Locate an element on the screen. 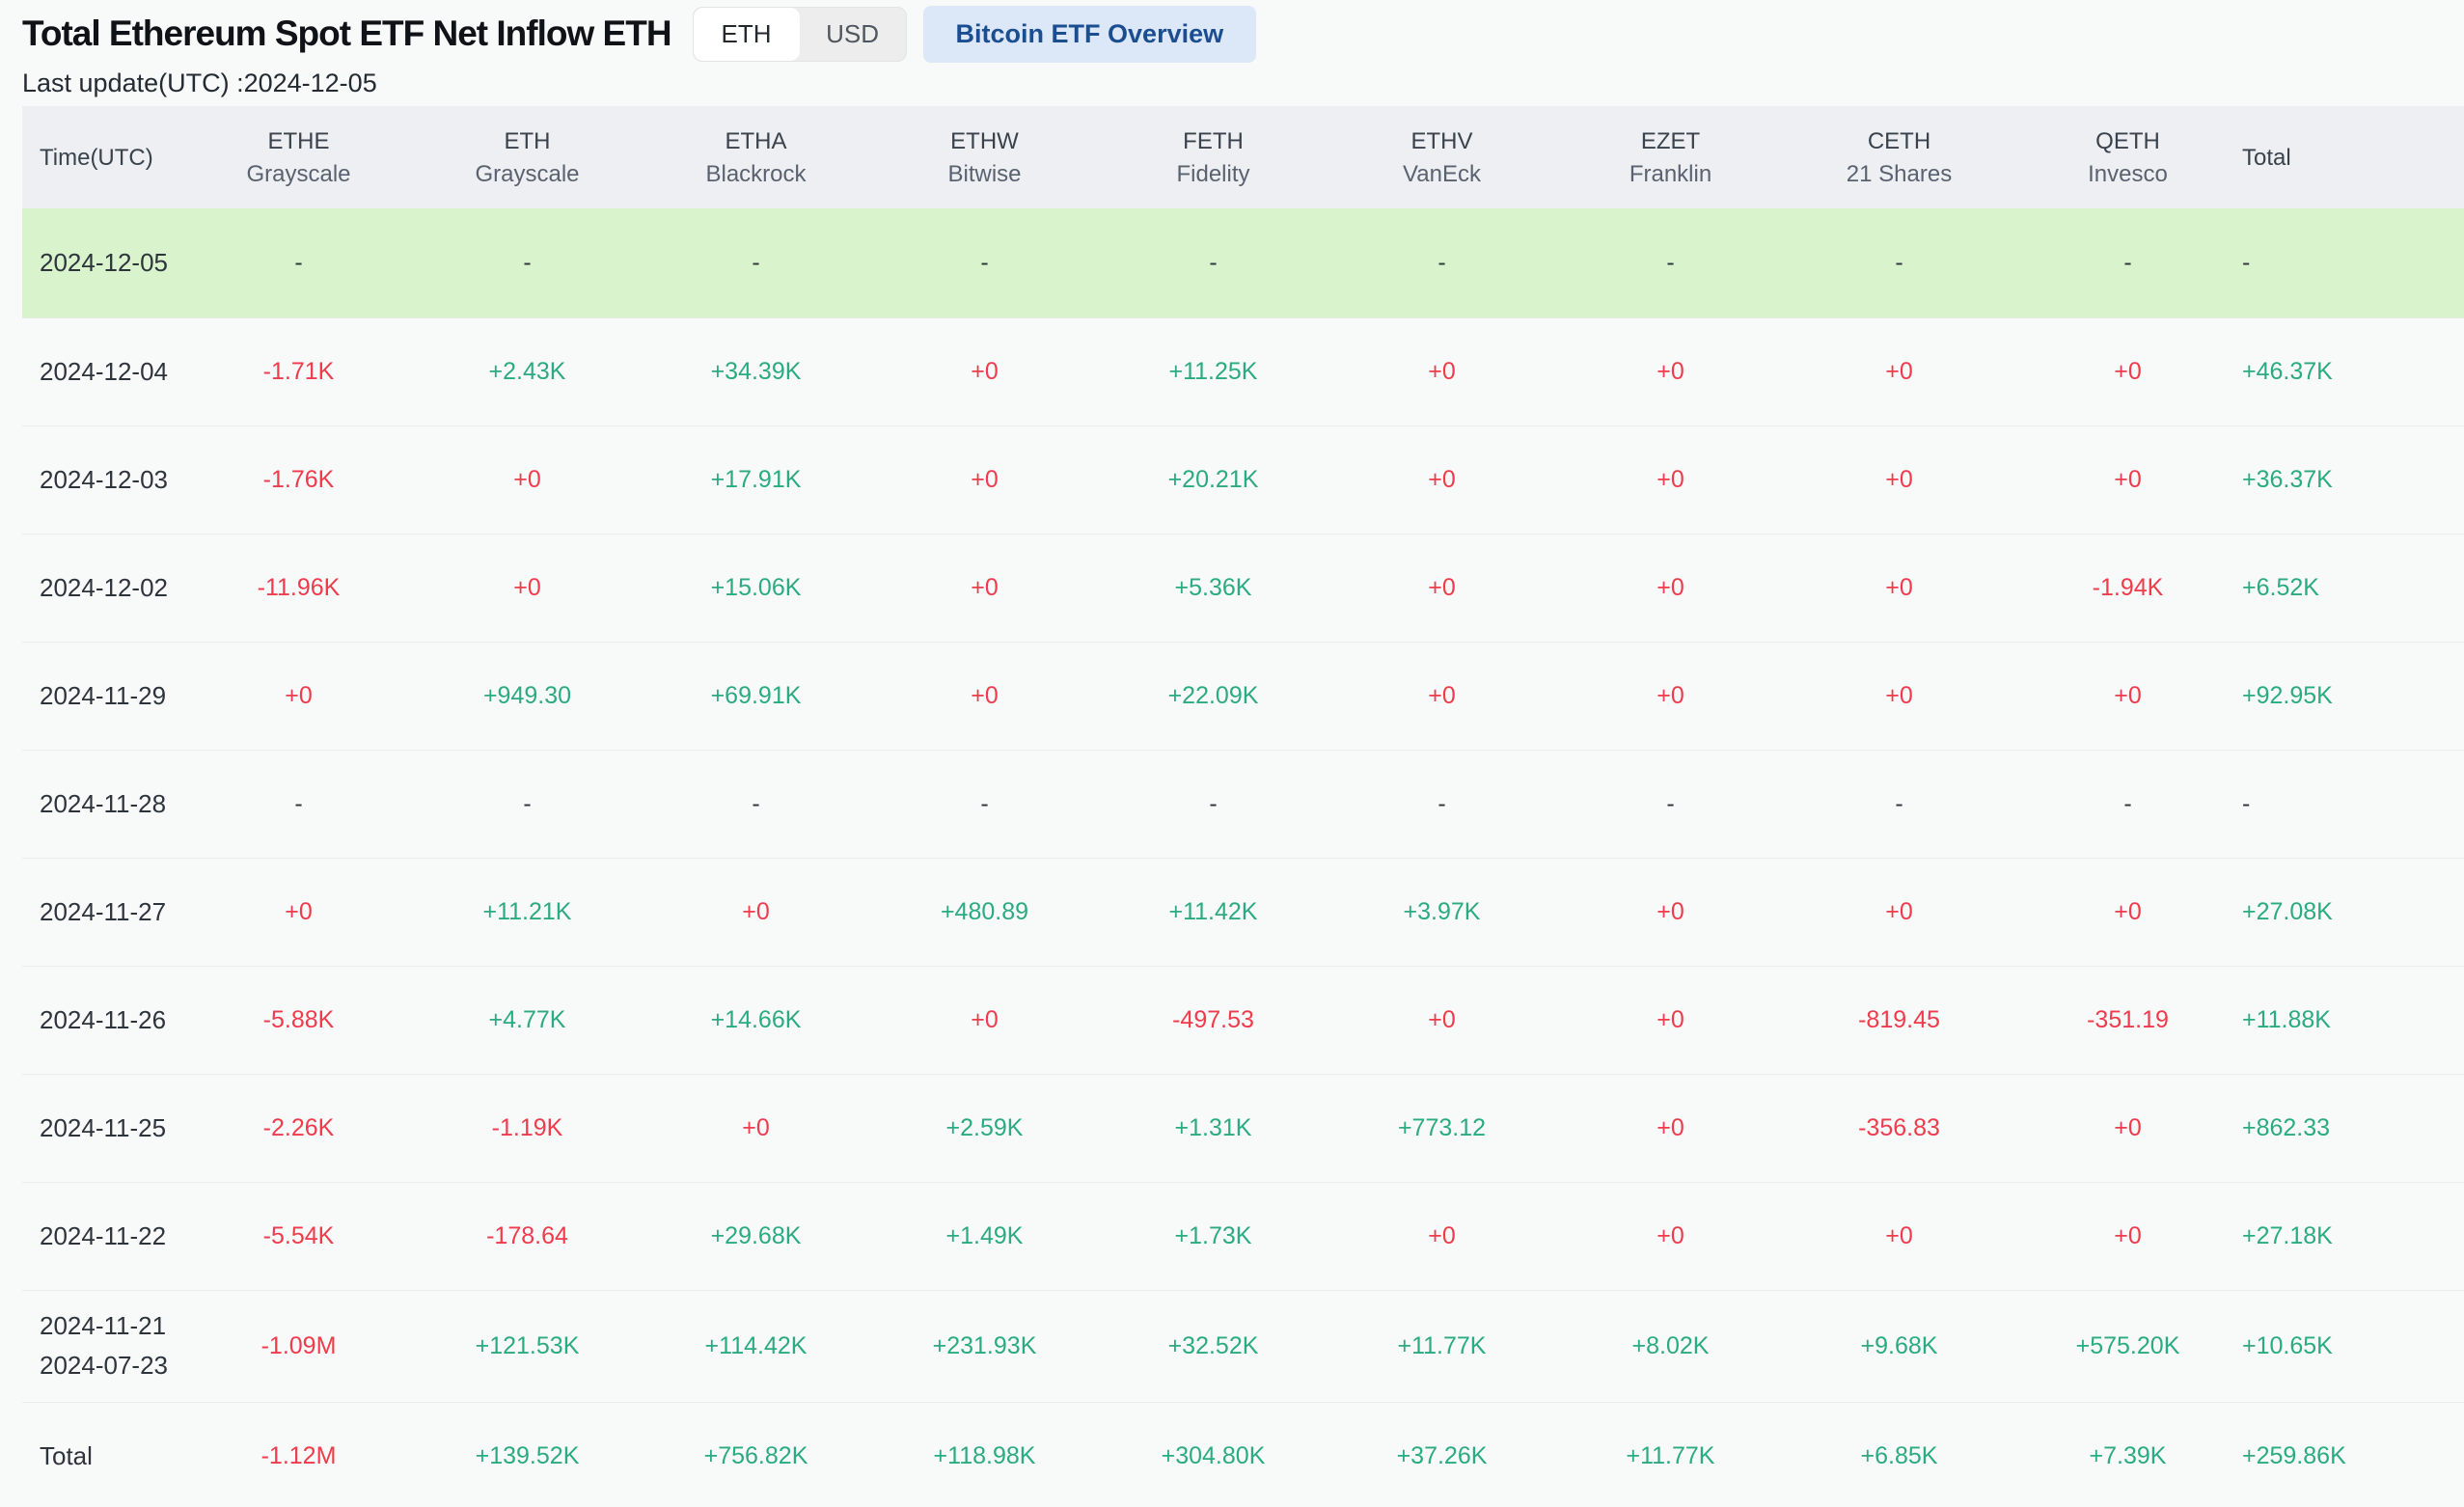 This screenshot has width=2464, height=1507. column-issuer: Fidelity is located at coordinates (1213, 173).